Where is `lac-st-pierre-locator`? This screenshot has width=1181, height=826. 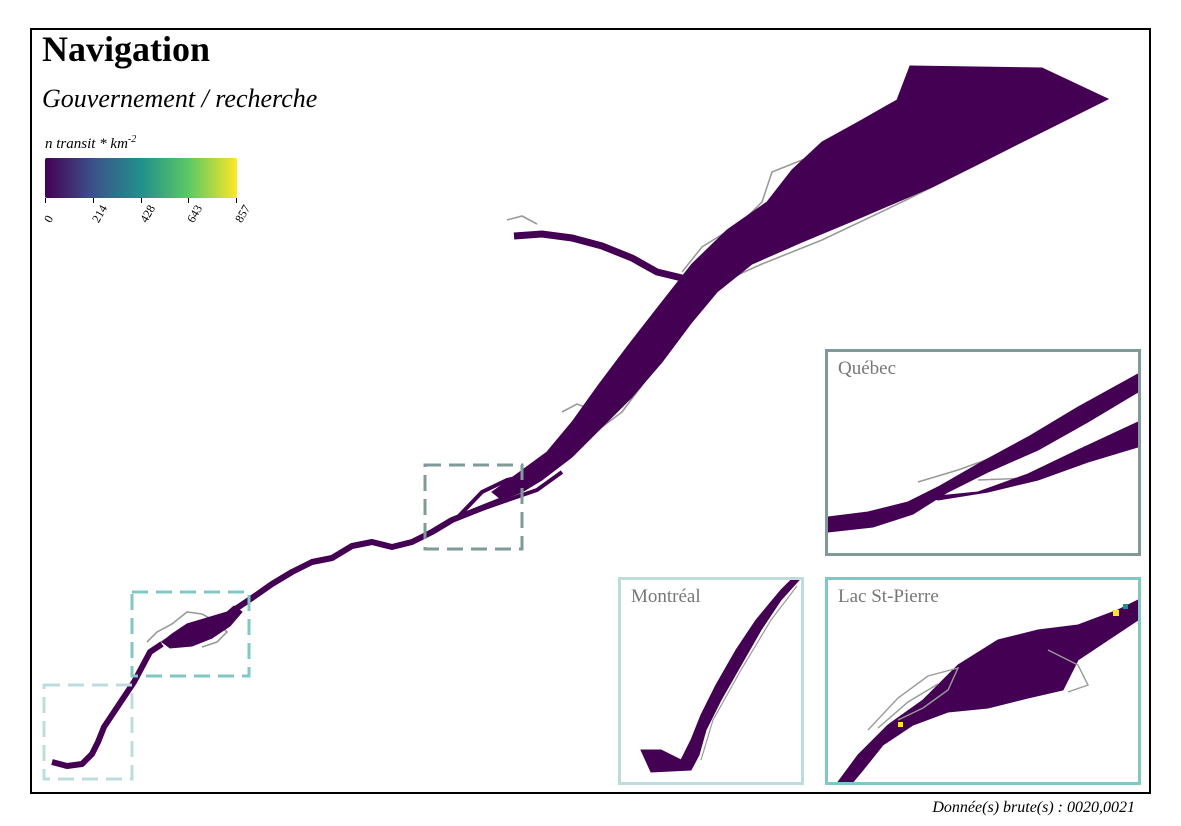
lac-st-pierre-locator is located at coordinates (190, 634).